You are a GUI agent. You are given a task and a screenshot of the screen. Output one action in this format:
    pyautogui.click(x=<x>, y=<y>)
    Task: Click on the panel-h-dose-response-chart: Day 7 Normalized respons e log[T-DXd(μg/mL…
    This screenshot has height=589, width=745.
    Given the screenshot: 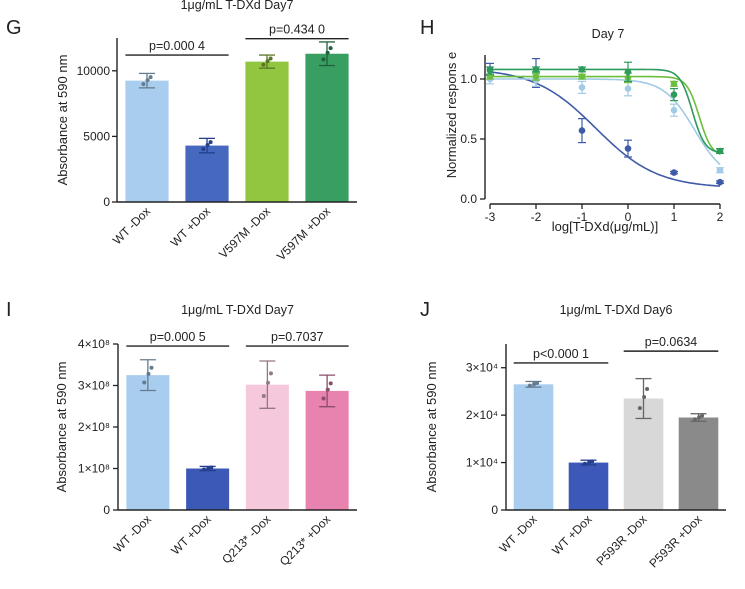 What is the action you would take?
    pyautogui.click(x=584, y=130)
    